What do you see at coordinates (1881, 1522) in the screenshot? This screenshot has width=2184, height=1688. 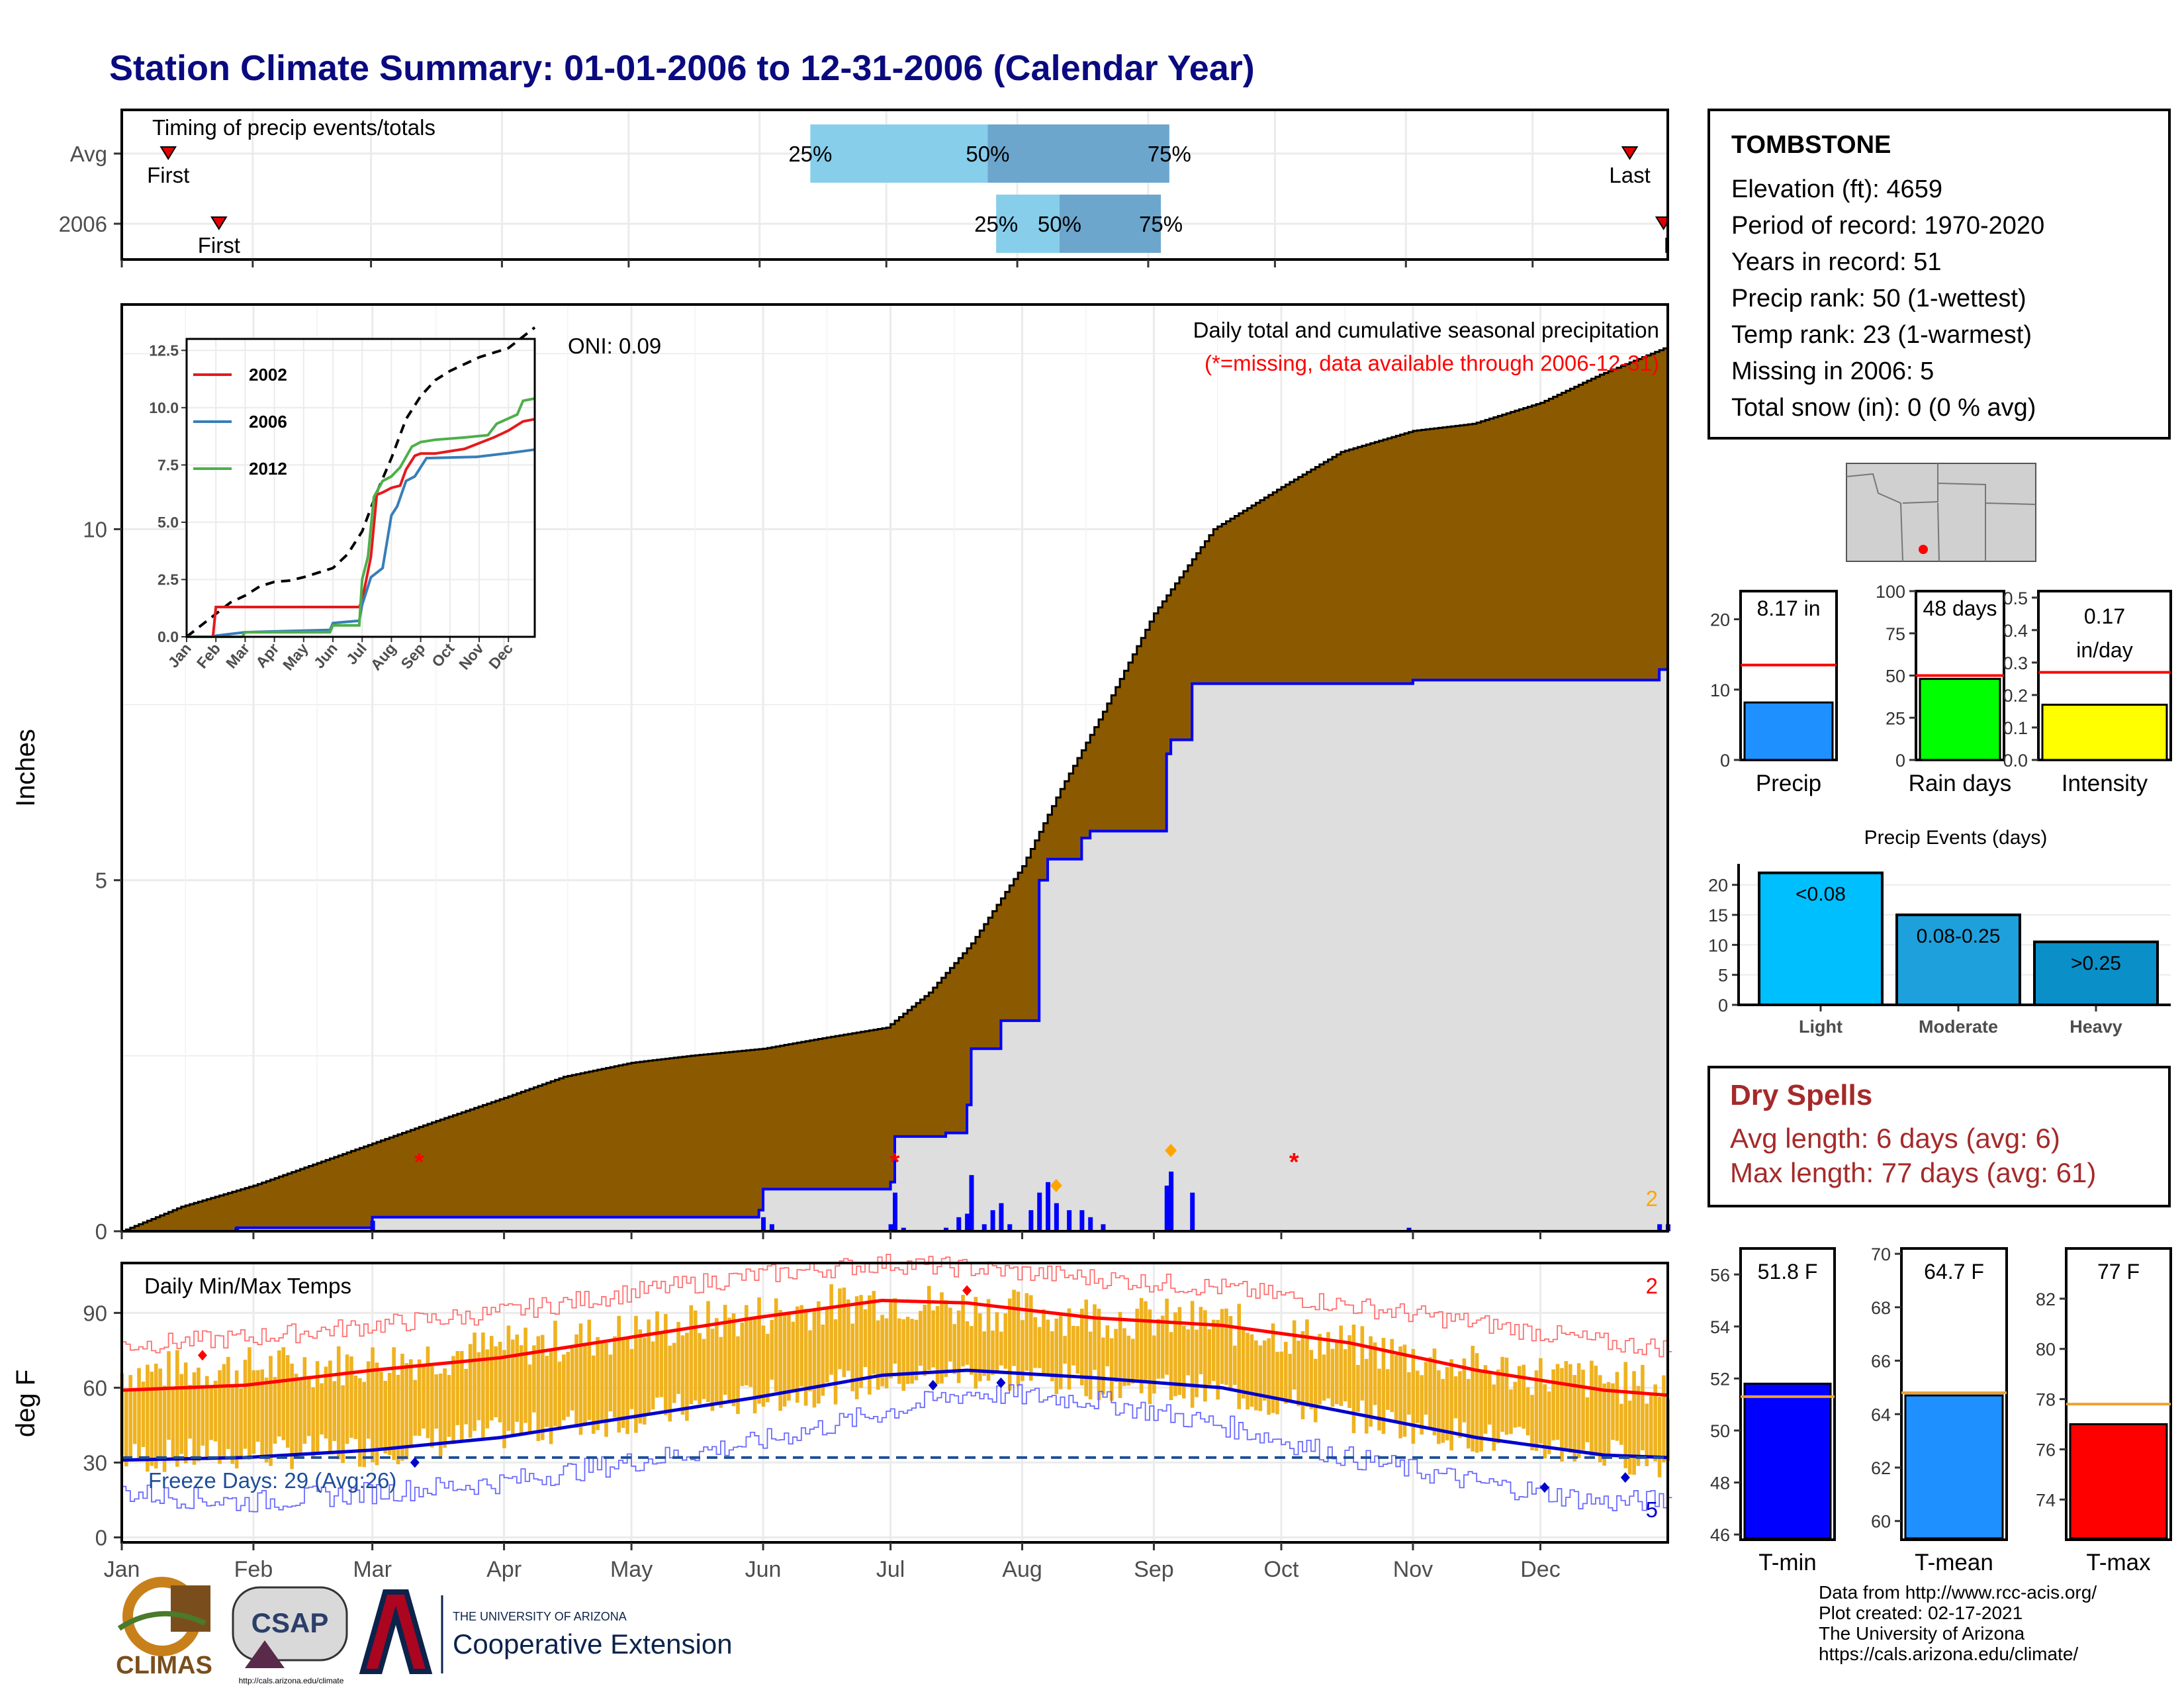 I see `temp-summary-y-tick-label: 60` at bounding box center [1881, 1522].